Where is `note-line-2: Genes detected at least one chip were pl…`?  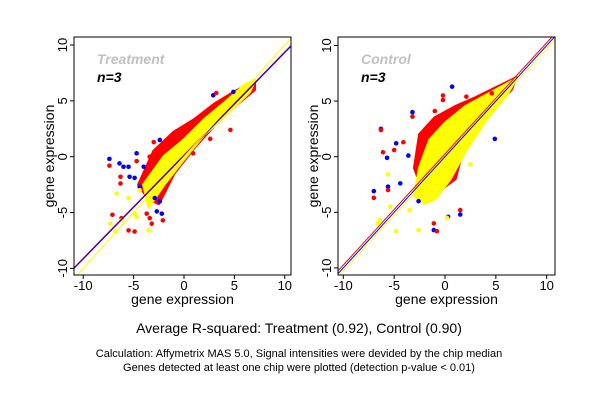 note-line-2: Genes detected at least one chip were pl… is located at coordinates (299, 368).